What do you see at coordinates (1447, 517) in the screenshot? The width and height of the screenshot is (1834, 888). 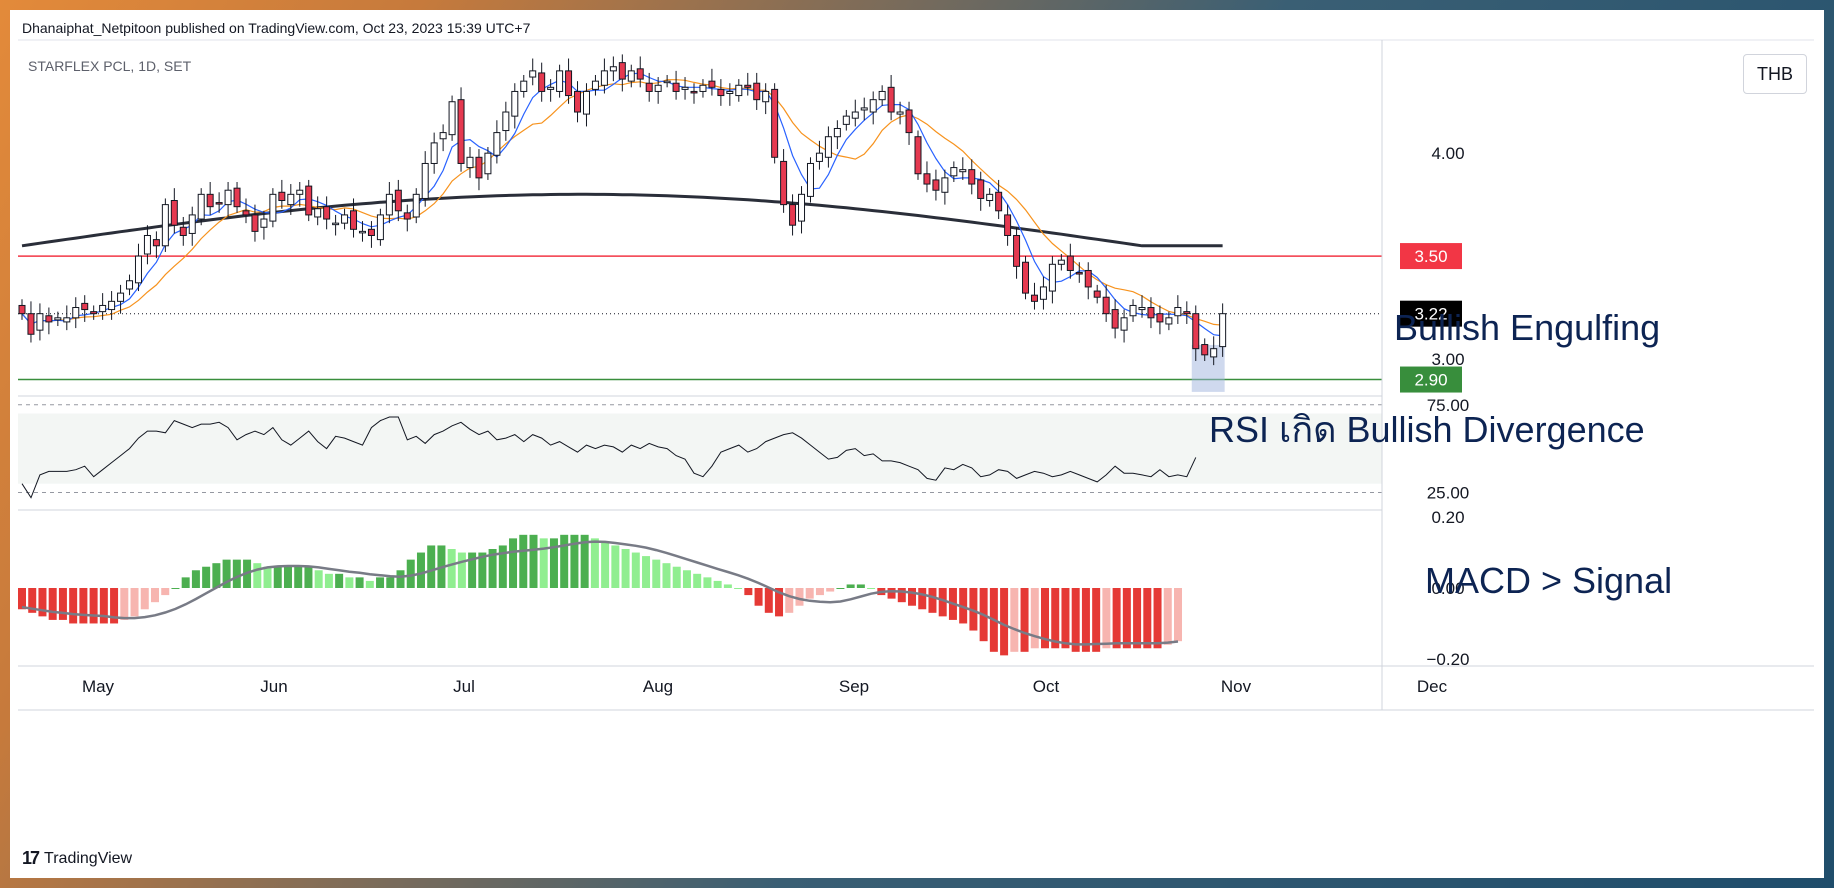 I see `macd-tick-label: 0.20` at bounding box center [1447, 517].